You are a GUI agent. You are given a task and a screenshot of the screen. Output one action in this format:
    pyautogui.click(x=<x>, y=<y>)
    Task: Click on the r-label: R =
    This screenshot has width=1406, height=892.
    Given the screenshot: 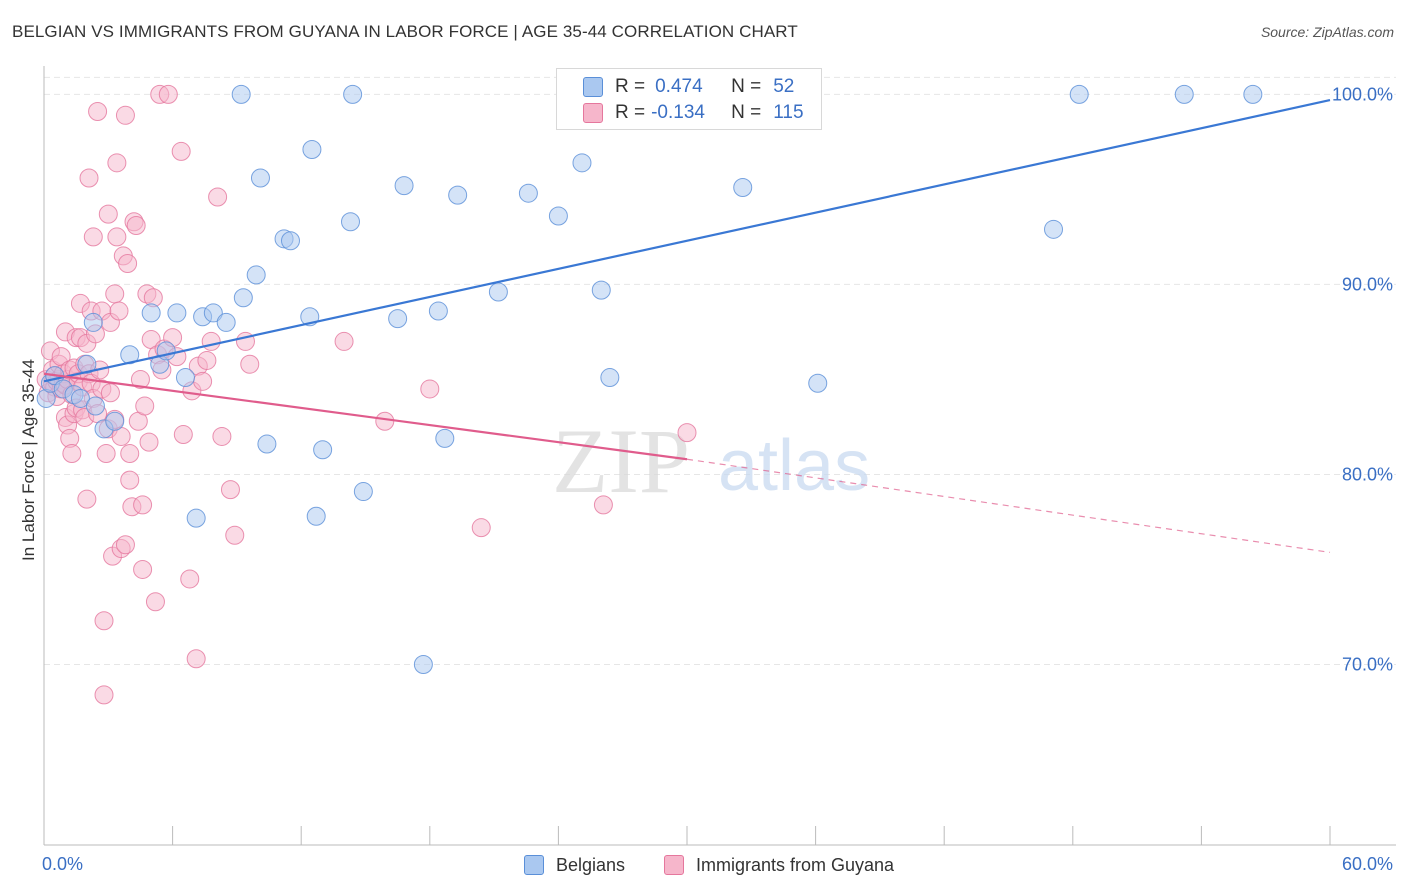 What is the action you would take?
    pyautogui.click(x=630, y=112)
    